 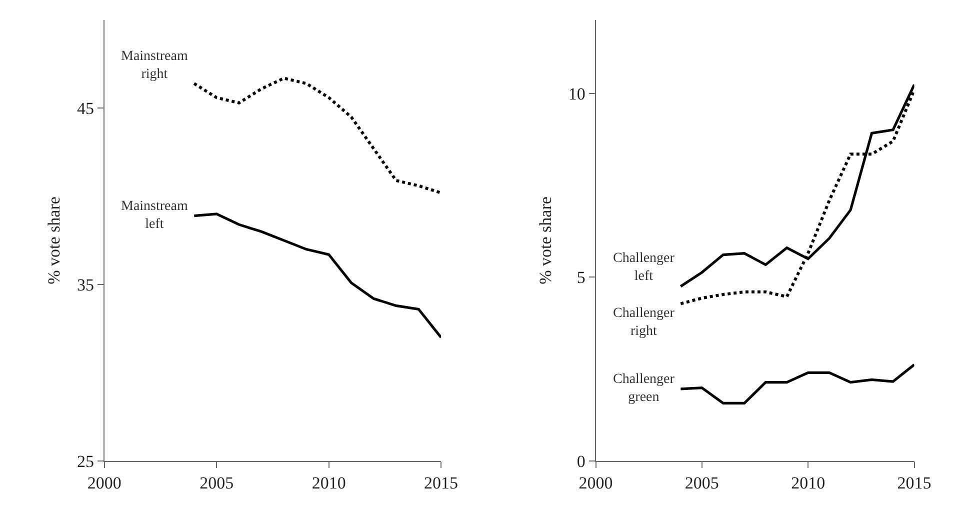 I want to click on series-label: Challenger green, so click(x=644, y=389).